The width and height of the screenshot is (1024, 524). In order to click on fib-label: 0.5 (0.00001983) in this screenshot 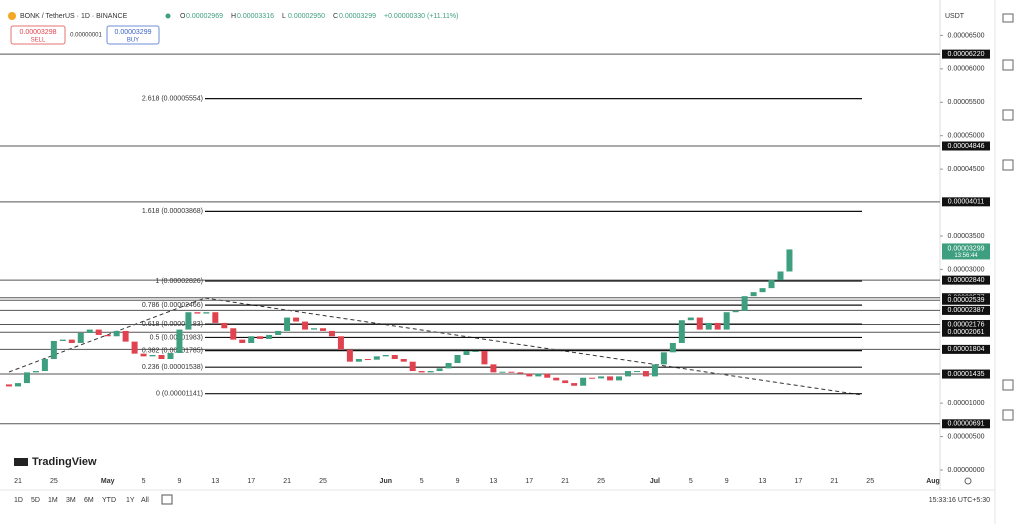, I will do `click(176, 337)`.